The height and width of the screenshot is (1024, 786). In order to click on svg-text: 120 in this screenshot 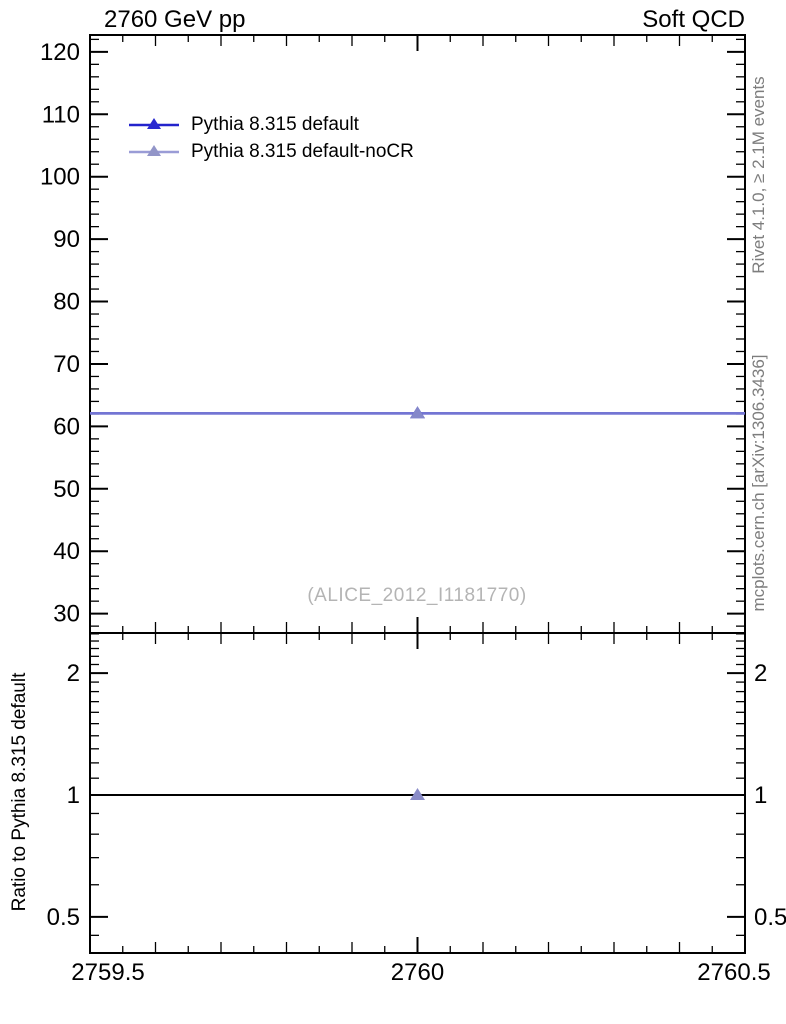, I will do `click(60, 52)`.